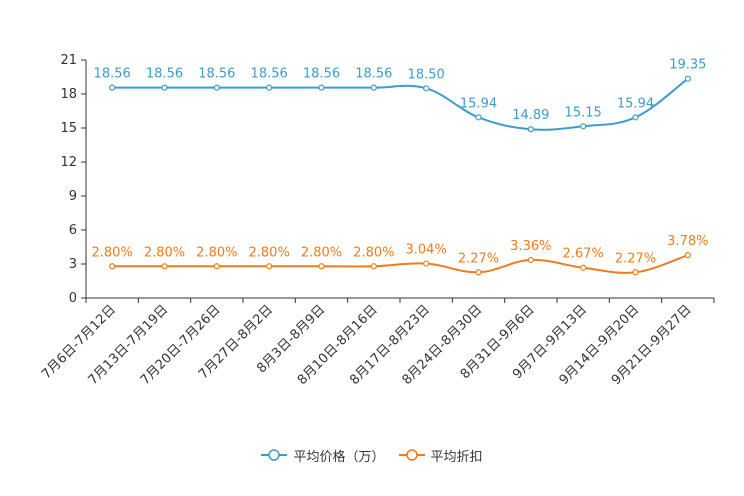  I want to click on legend-item-price: 平均价格（万）, so click(323, 455).